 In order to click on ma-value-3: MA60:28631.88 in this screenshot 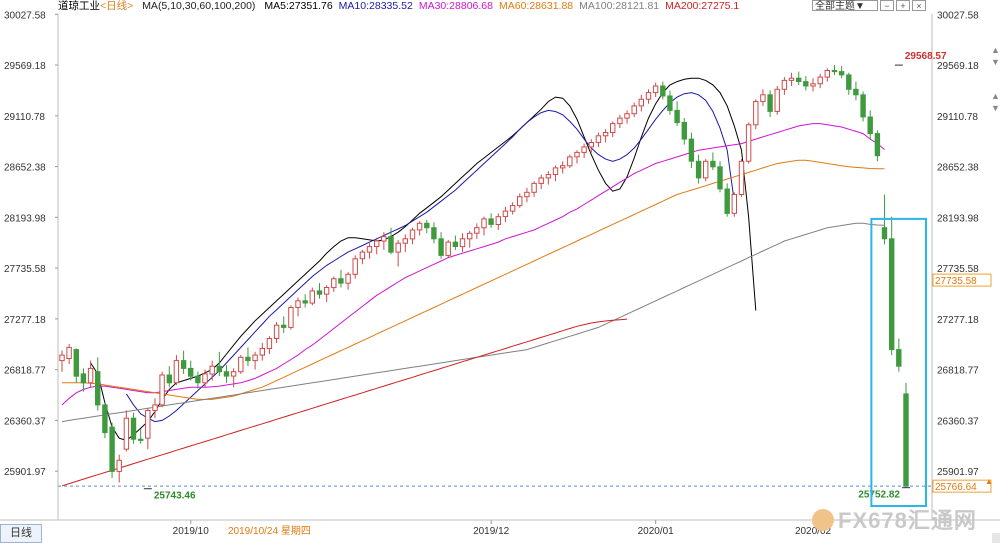, I will do `click(536, 6)`.